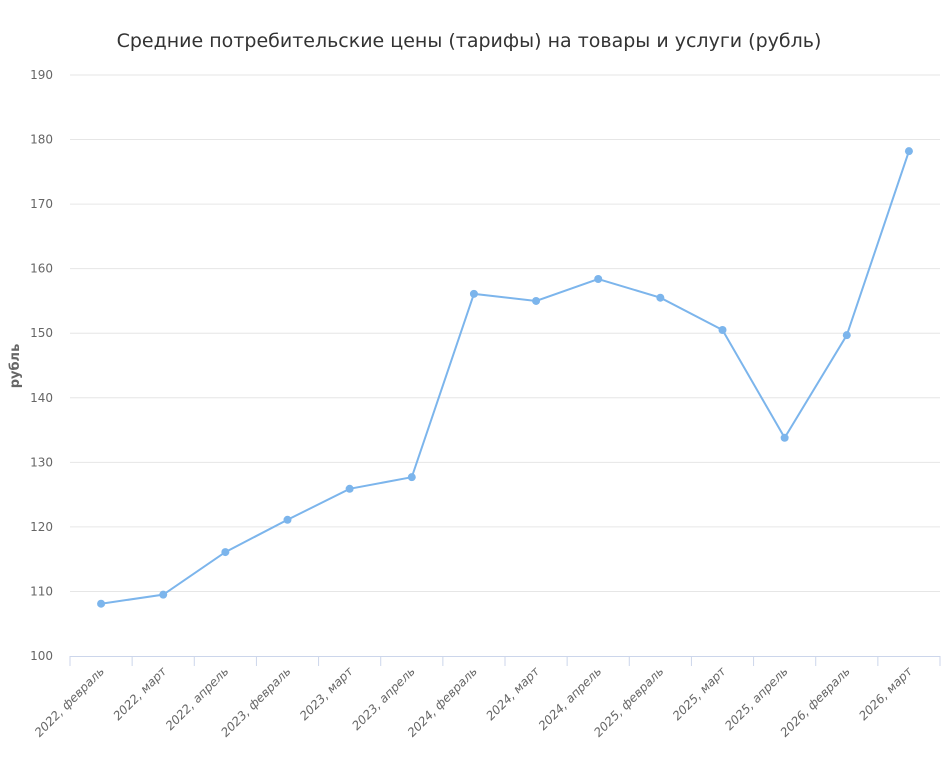 The width and height of the screenshot is (945, 758). Describe the element at coordinates (327, 694) in the screenshot. I see `x-tick-label: 2023, март` at that location.